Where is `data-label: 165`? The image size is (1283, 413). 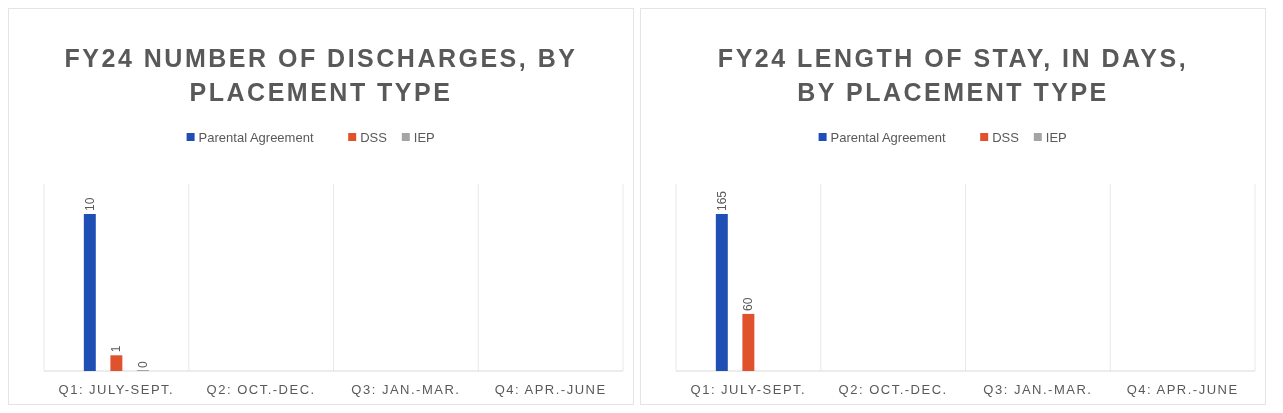
data-label: 165 is located at coordinates (721, 200).